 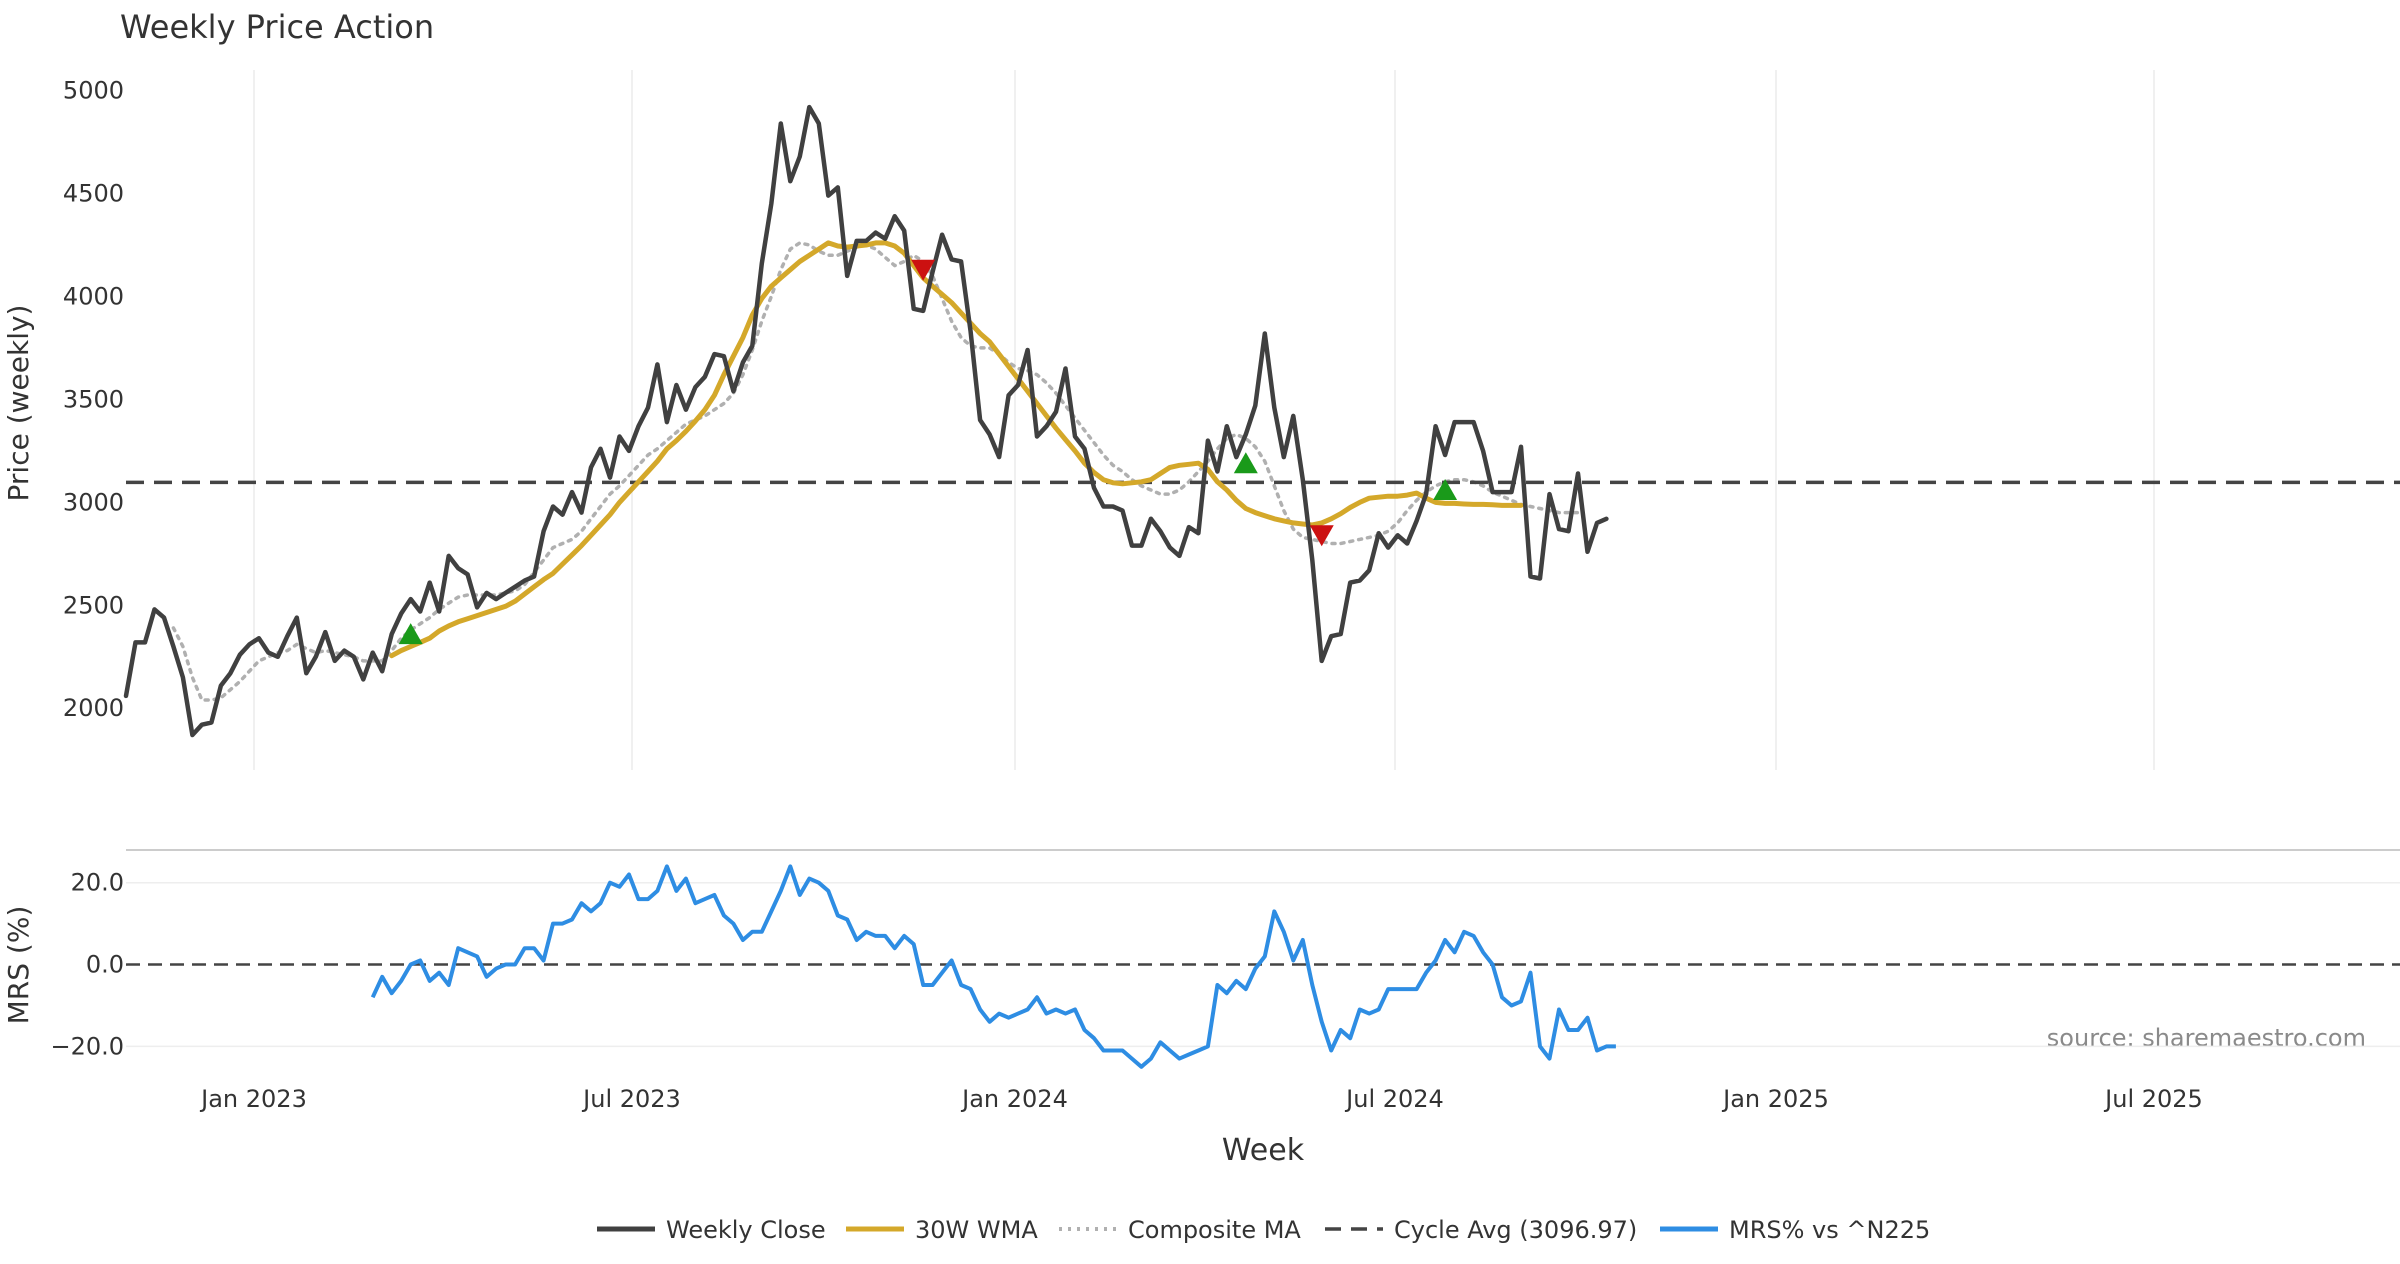 I want to click on legend-cycle-avg-label: Cycle Avg (3096.97), so click(x=1515, y=1230).